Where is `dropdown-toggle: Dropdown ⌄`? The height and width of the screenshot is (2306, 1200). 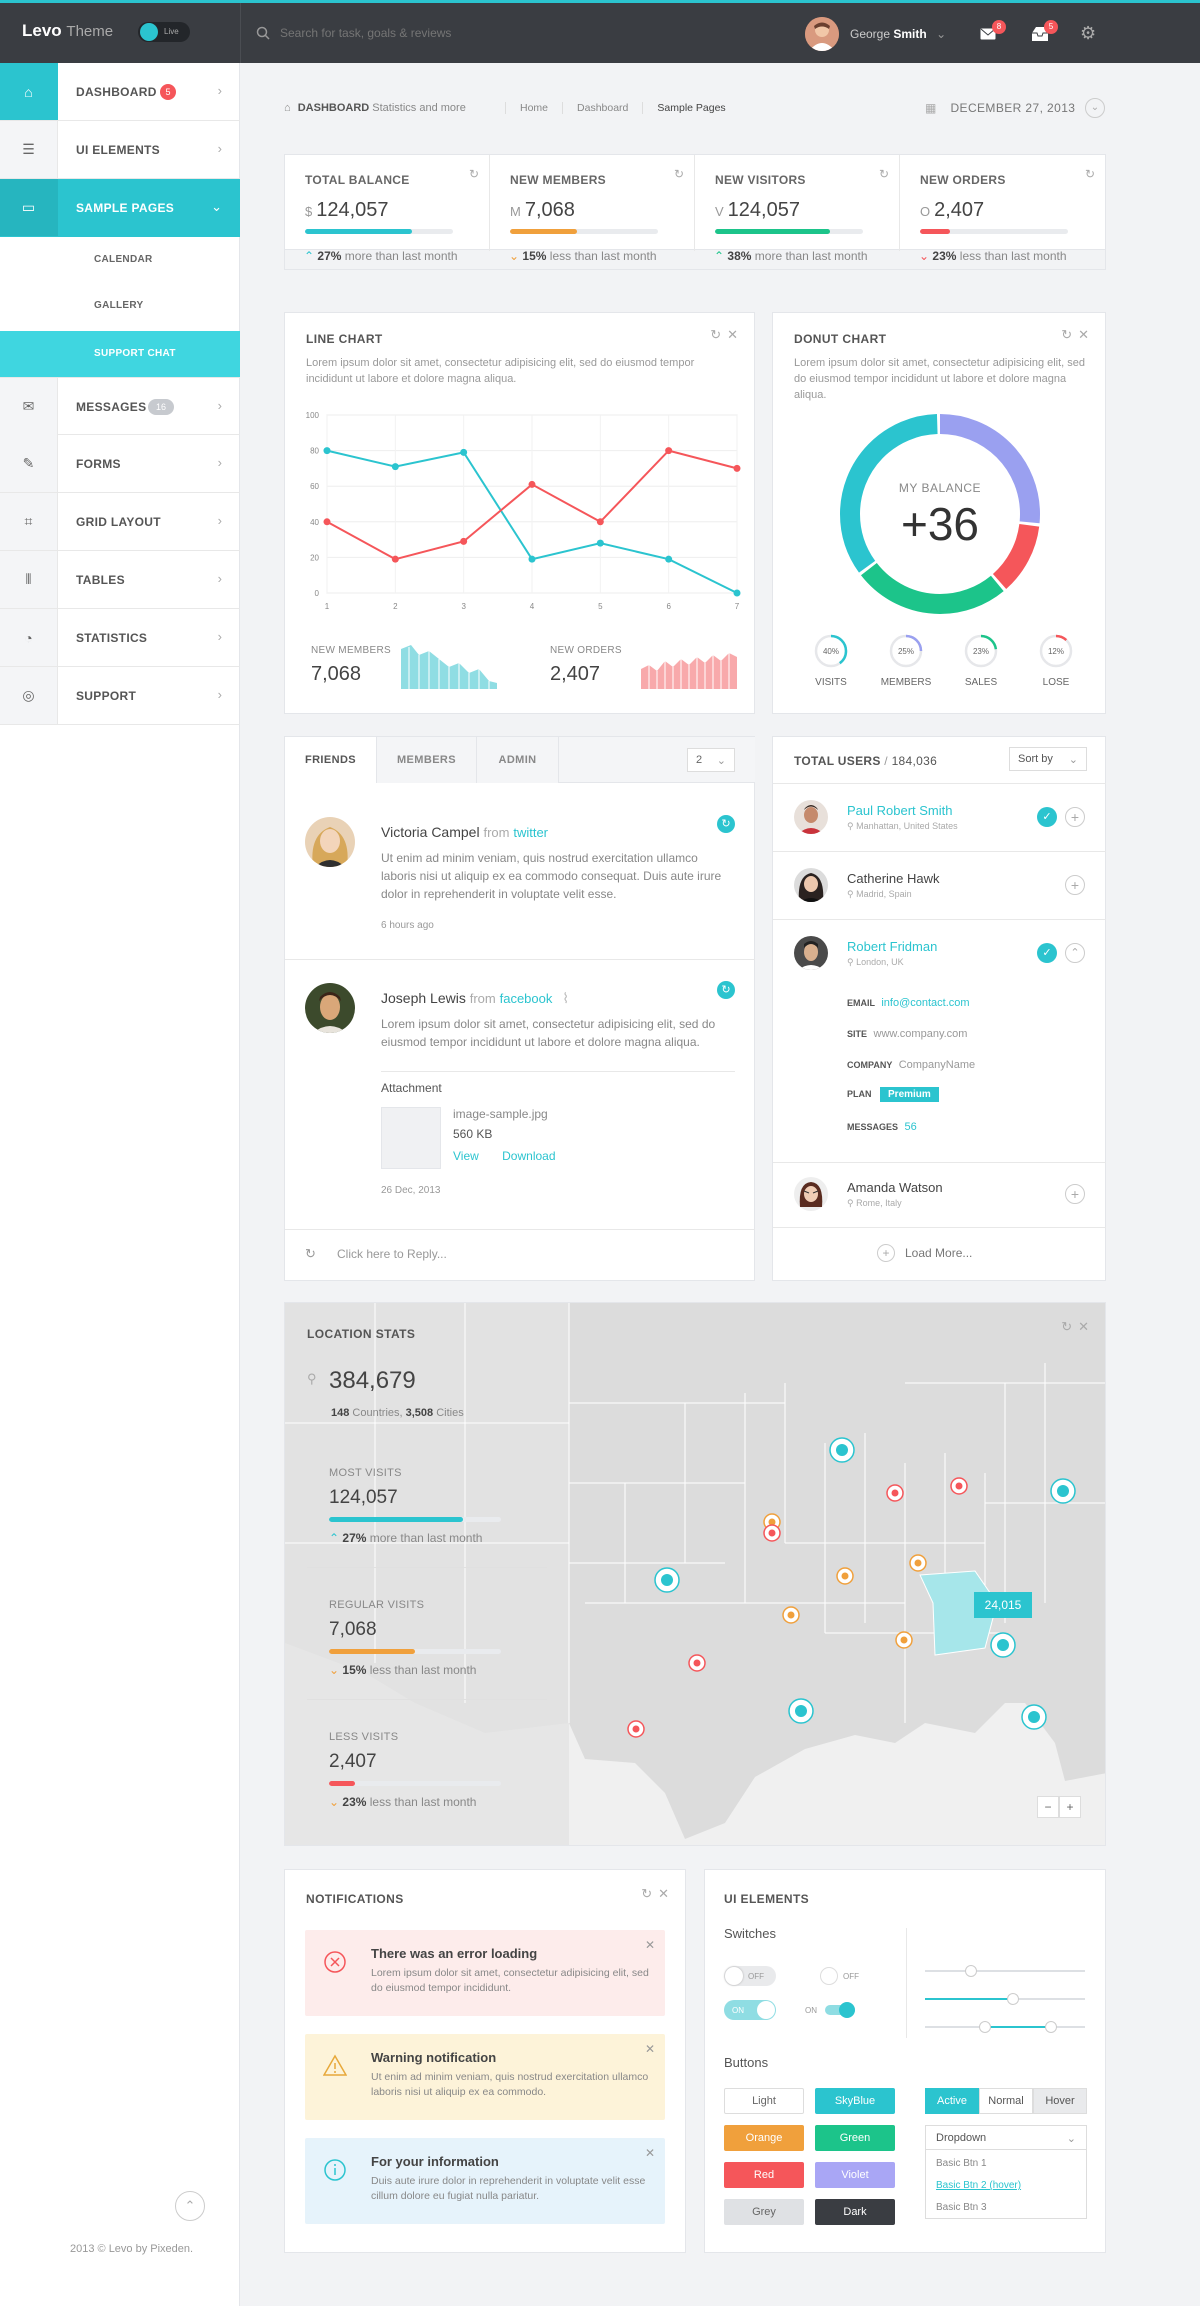 dropdown-toggle: Dropdown ⌄ is located at coordinates (1006, 2138).